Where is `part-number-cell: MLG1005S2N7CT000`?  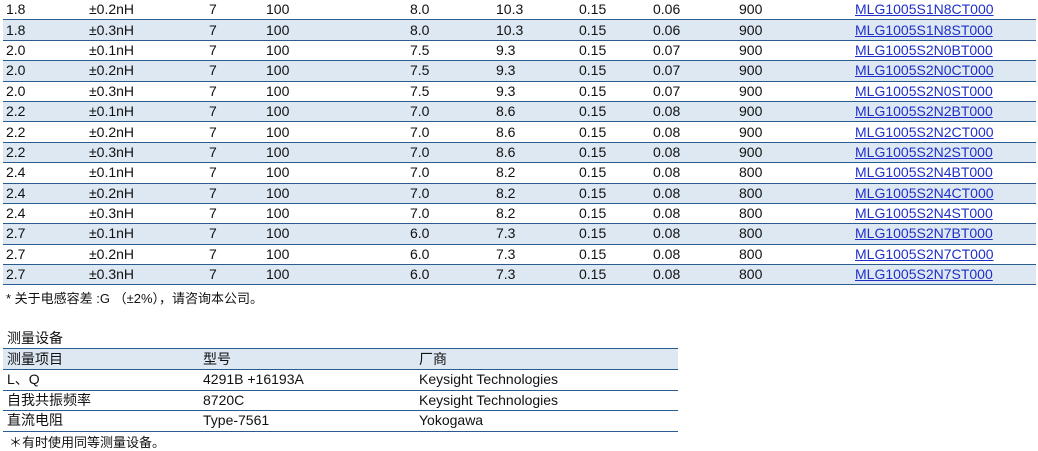 part-number-cell: MLG1005S2N7CT000 is located at coordinates (945, 255).